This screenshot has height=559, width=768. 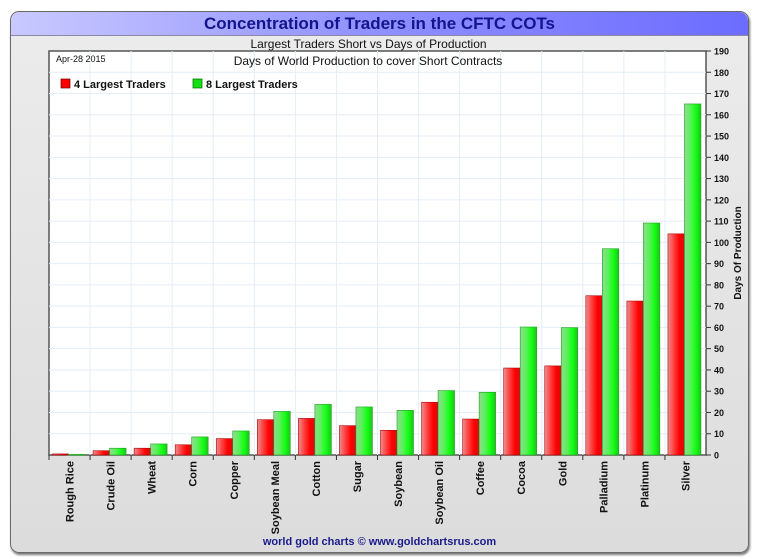 What do you see at coordinates (446, 423) in the screenshot?
I see `bar-8-largest-soybean-oil` at bounding box center [446, 423].